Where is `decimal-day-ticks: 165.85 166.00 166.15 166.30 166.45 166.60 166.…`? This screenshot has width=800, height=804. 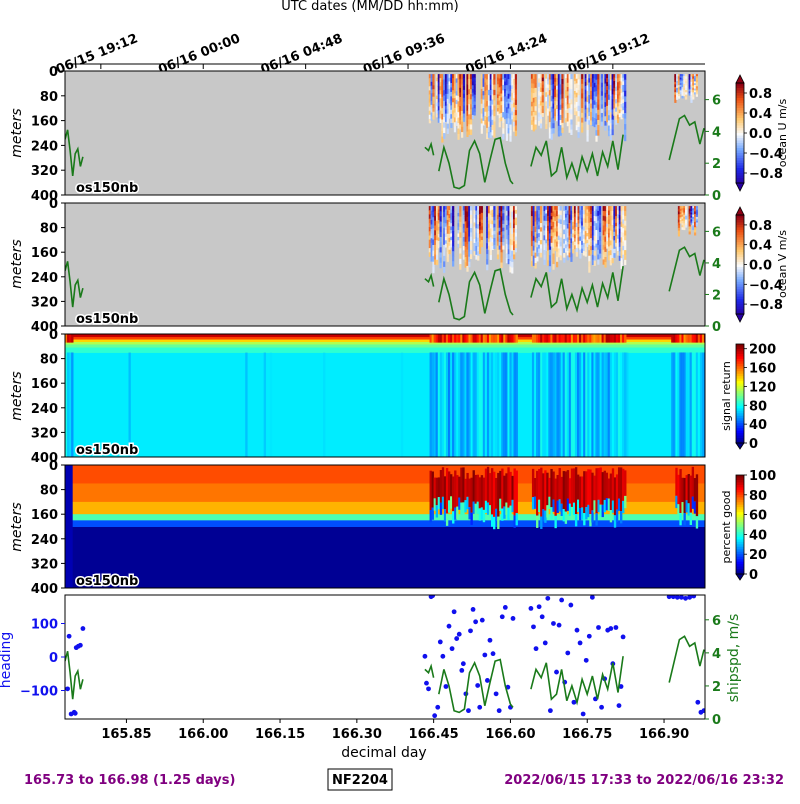 decimal-day-ticks: 165.85 166.00 166.15 166.30 166.45 166.60 166.… is located at coordinates (395, 730).